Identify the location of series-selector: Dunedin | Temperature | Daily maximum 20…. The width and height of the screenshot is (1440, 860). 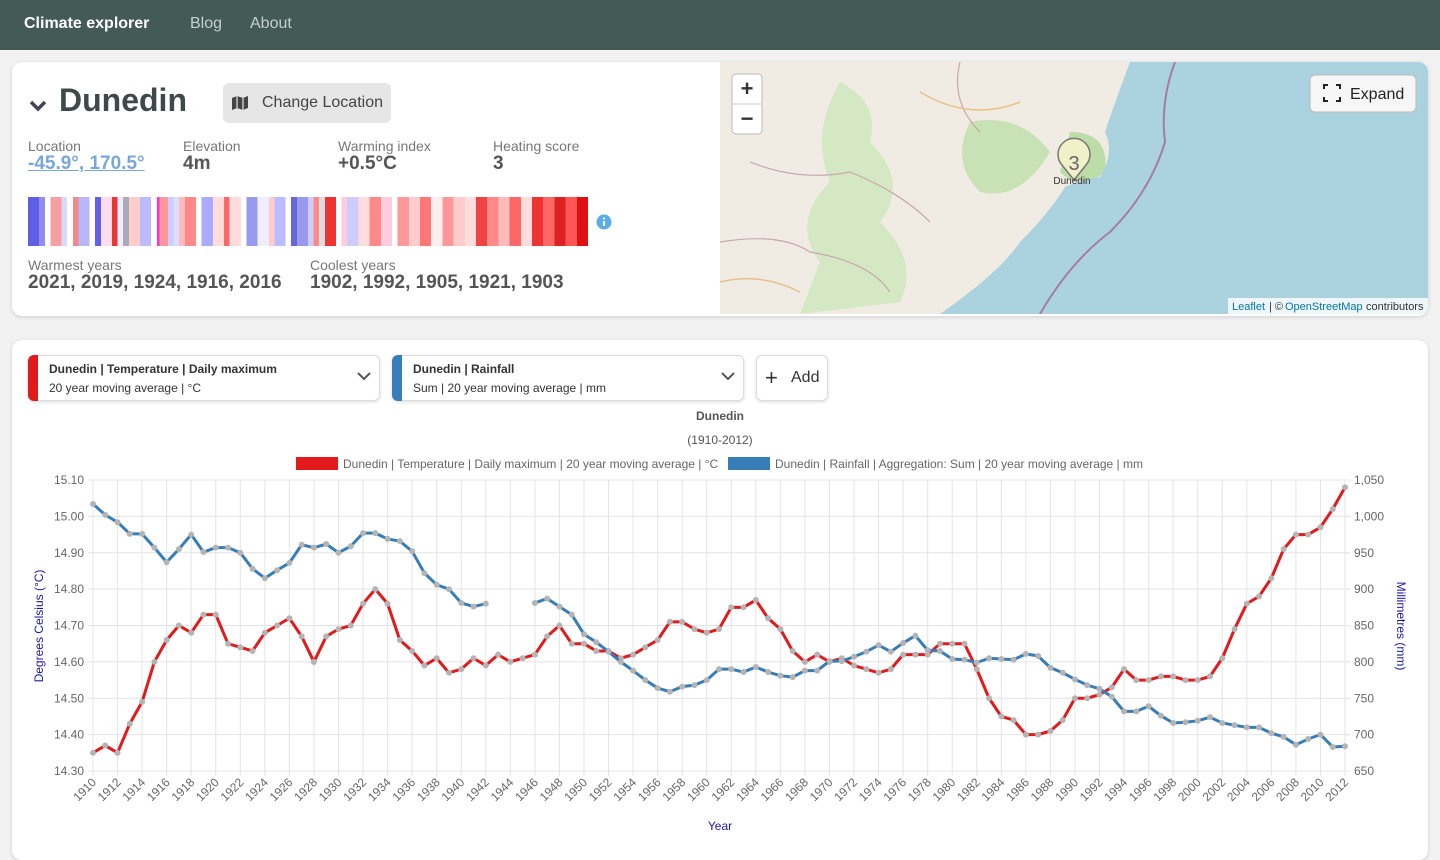
(204, 378).